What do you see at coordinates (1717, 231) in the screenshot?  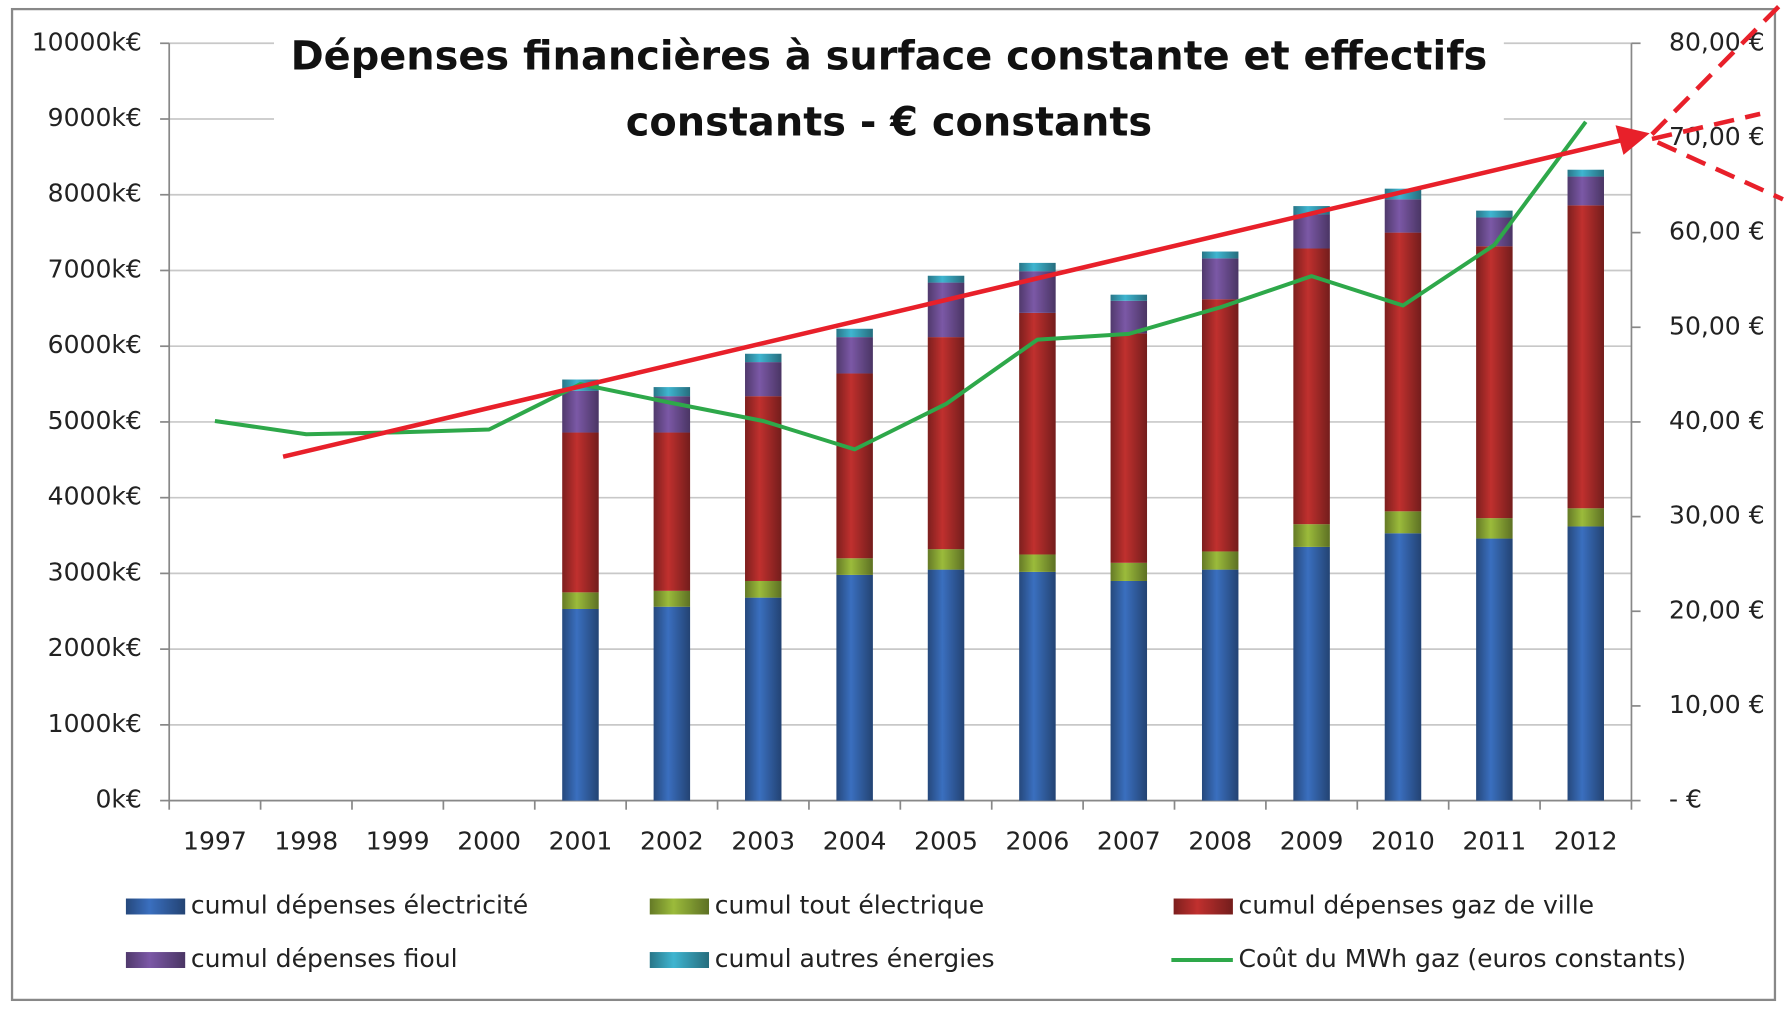 I see `y2-tick-label: 60,00 €` at bounding box center [1717, 231].